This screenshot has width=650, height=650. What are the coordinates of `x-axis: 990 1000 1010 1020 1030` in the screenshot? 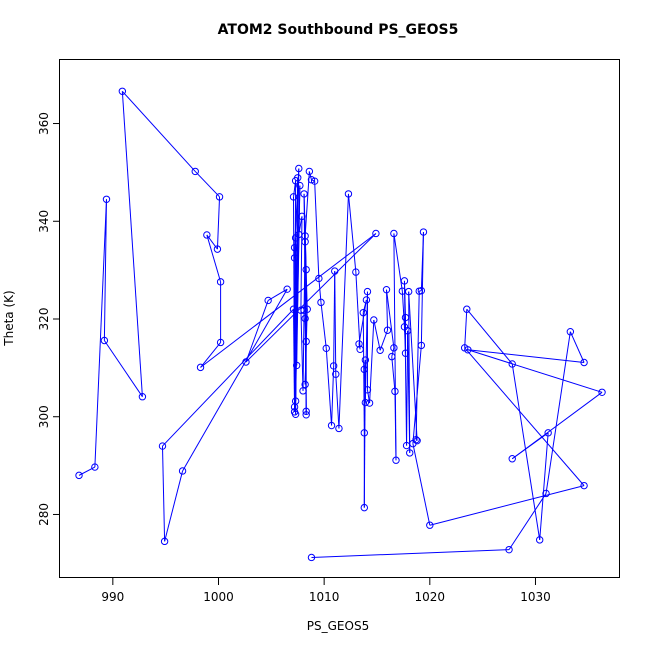 It's located at (326, 591).